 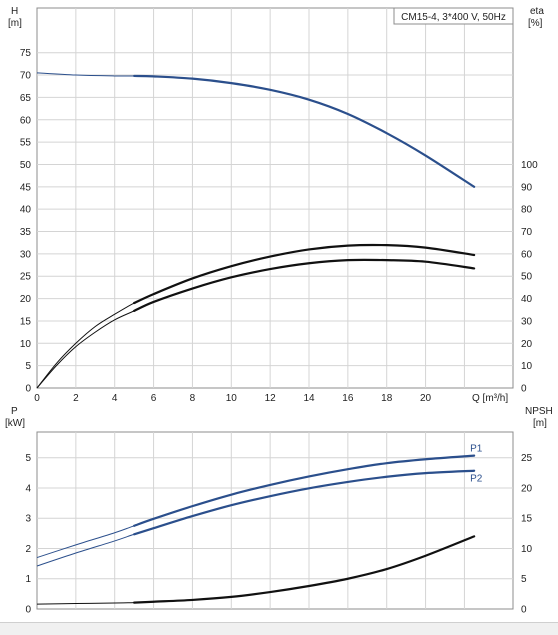 I want to click on lower-y2-tick-label: 15, so click(x=527, y=519).